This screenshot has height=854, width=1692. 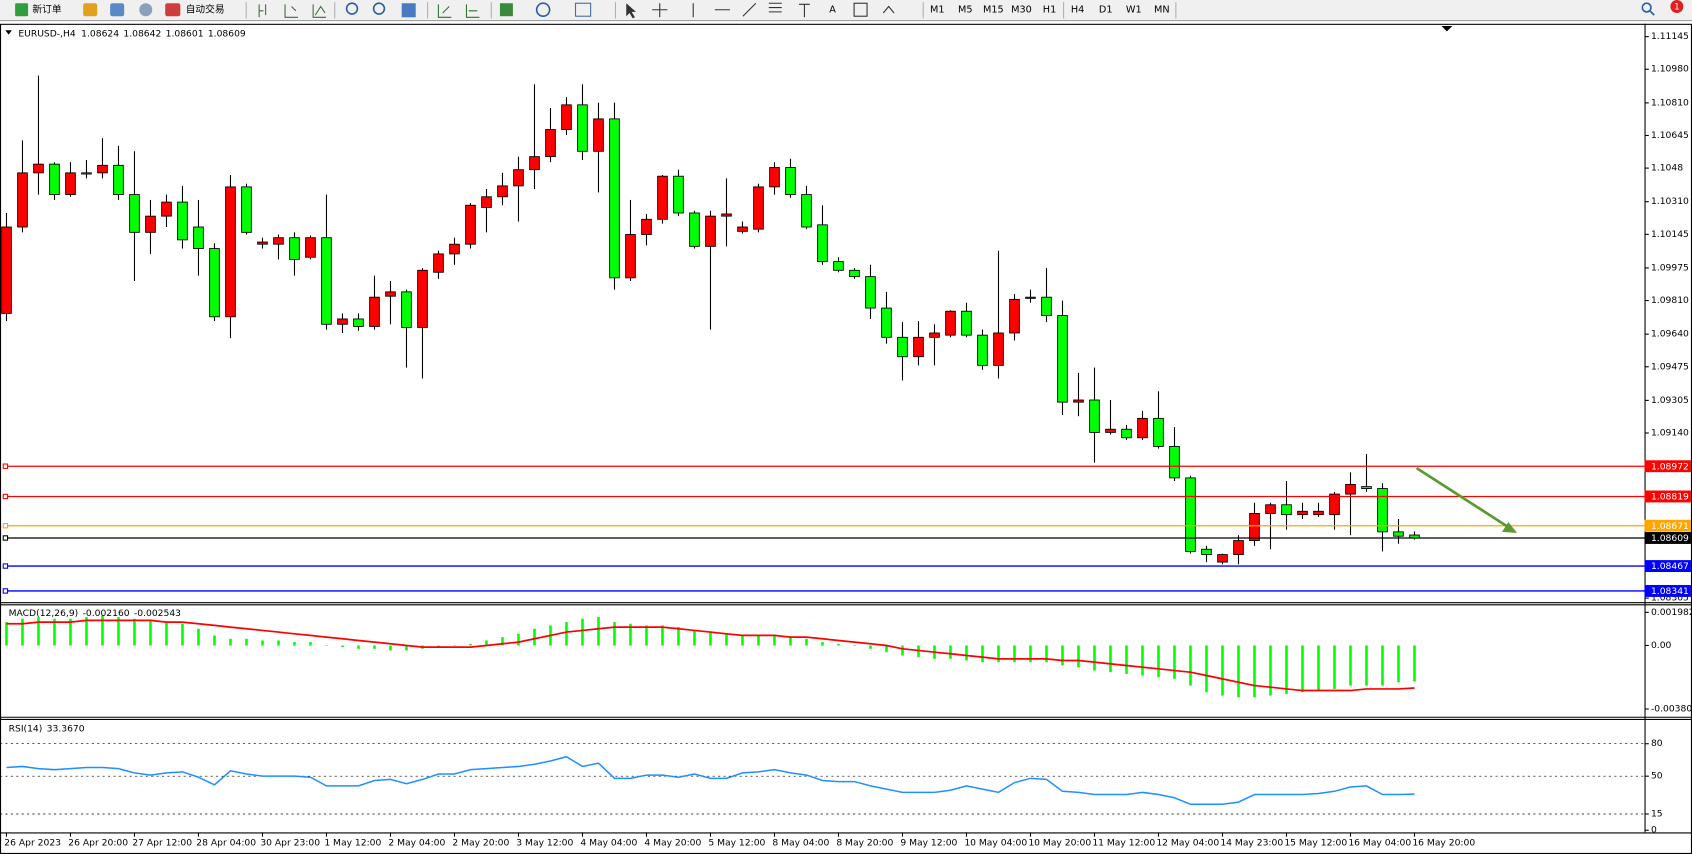 What do you see at coordinates (352, 8) in the screenshot?
I see `zoom-in` at bounding box center [352, 8].